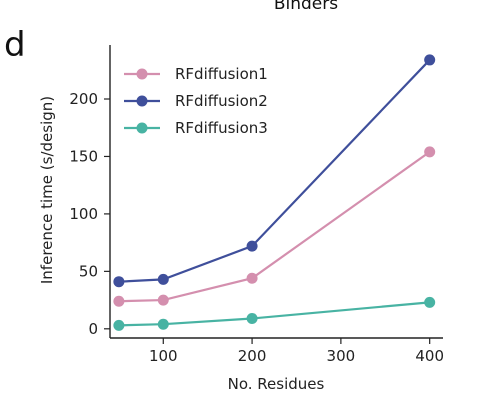 This screenshot has width=480, height=408. What do you see at coordinates (83, 156) in the screenshot?
I see `y-tick-label: 150` at bounding box center [83, 156].